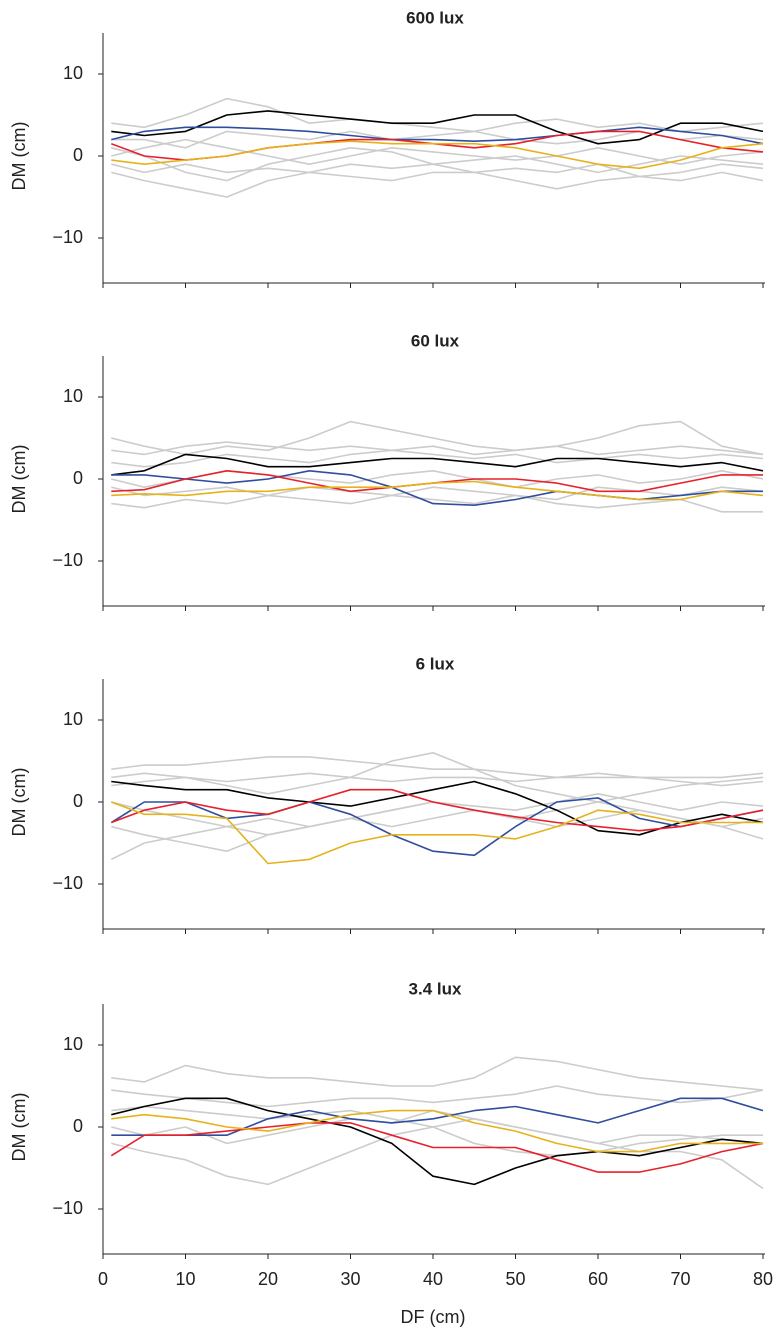  I want to click on chart-title: 600 lux, so click(435, 17).